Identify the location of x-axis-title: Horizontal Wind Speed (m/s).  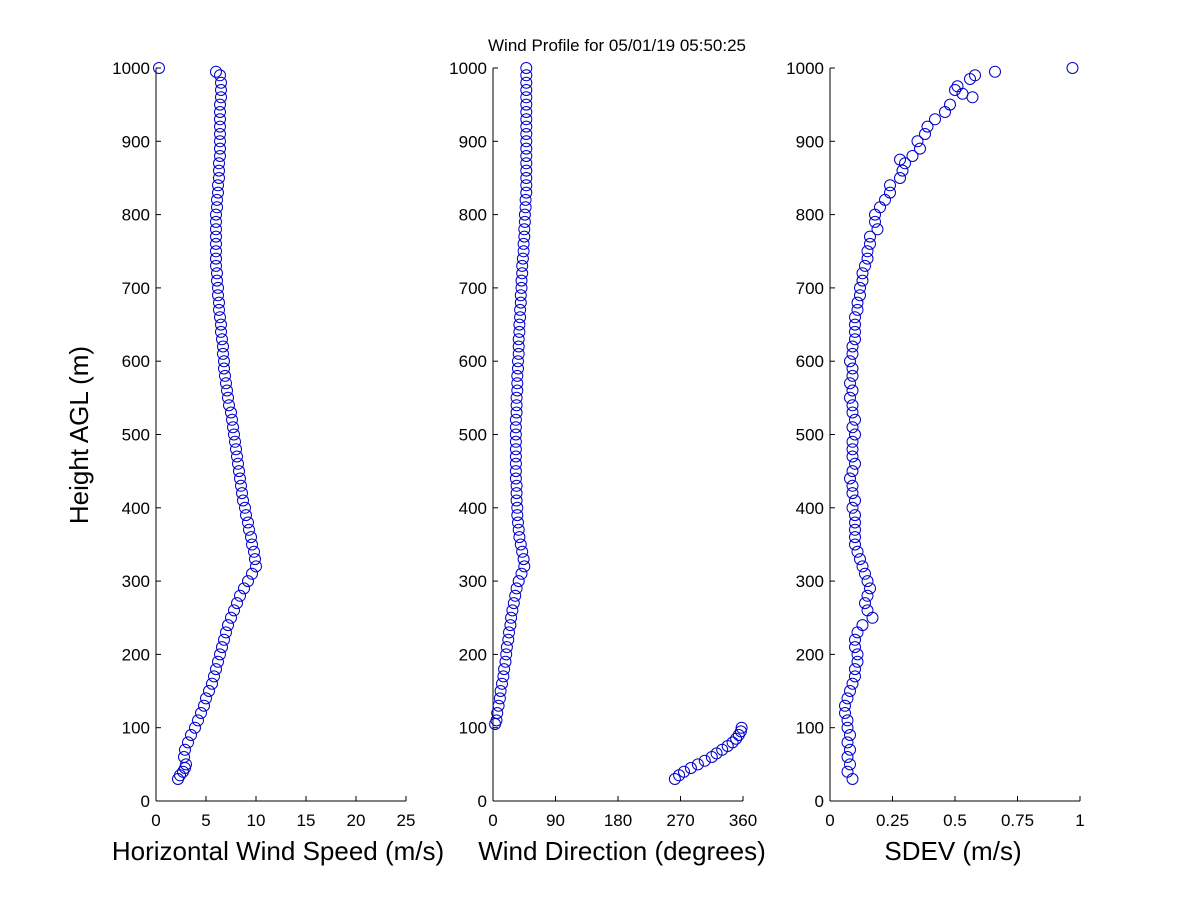
(278, 851).